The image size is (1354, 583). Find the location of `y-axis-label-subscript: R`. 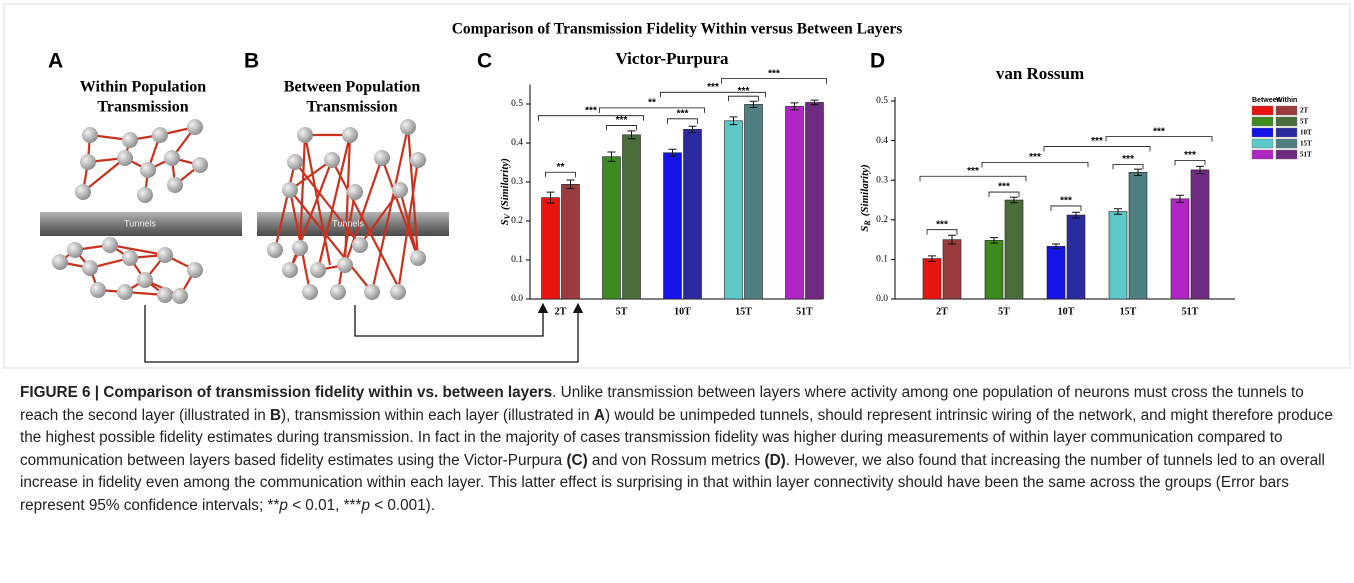

y-axis-label-subscript: R is located at coordinates (867, 223).